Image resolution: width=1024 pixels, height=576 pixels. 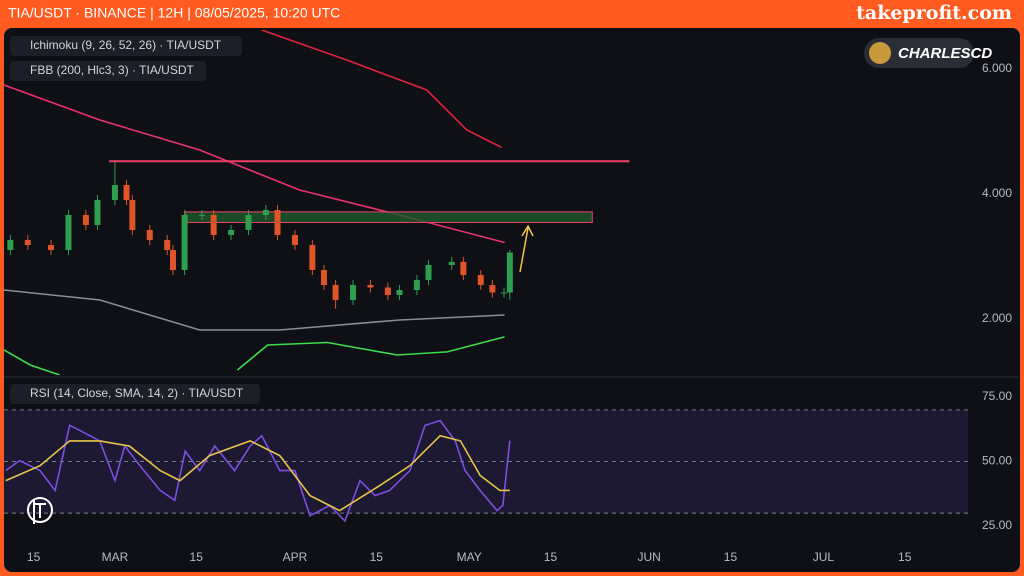 What do you see at coordinates (824, 557) in the screenshot?
I see `x-tick-label: JUL` at bounding box center [824, 557].